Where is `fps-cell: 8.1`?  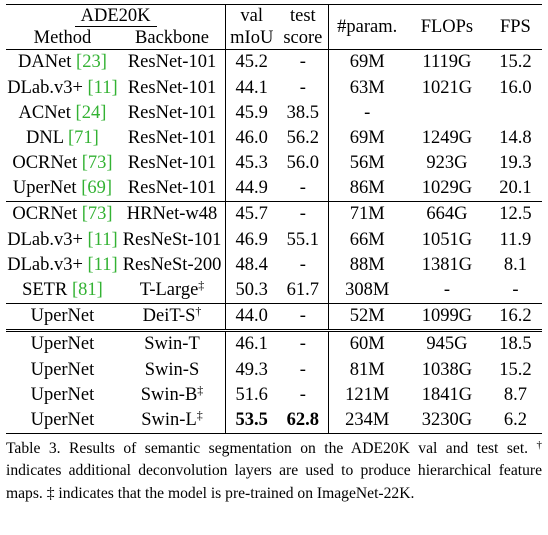
fps-cell: 8.1 is located at coordinates (515, 264).